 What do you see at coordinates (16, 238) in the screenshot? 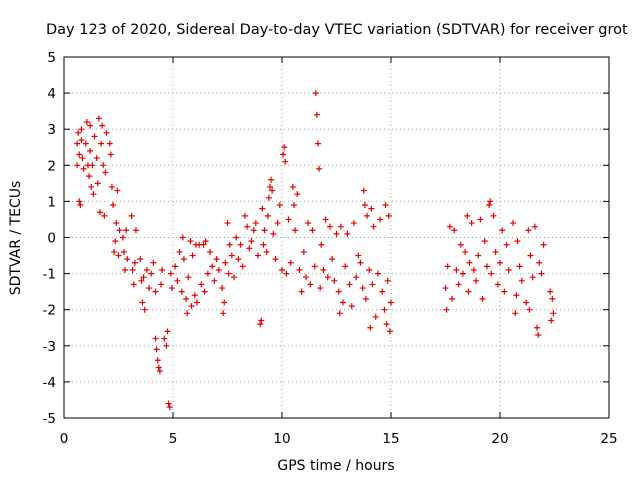
I see `y-axis-label: SDTVAR / TECUs` at bounding box center [16, 238].